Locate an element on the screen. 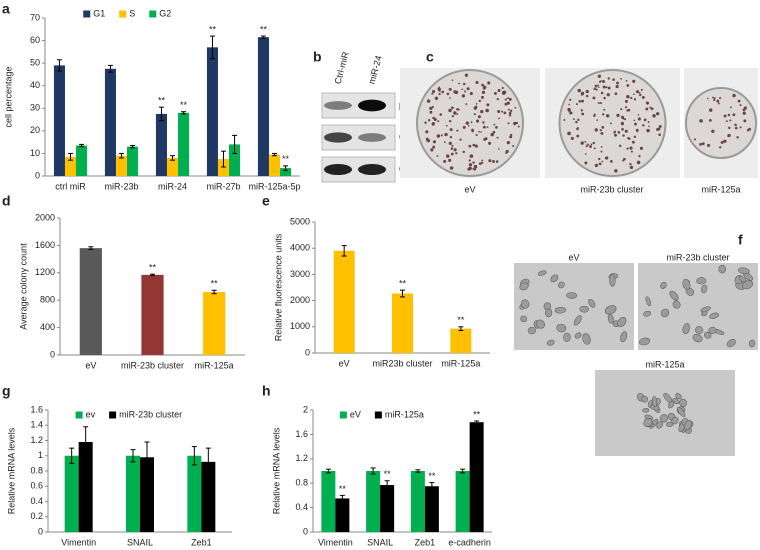 The width and height of the screenshot is (760, 550). y-tick-label: 1.2 is located at coordinates (301, 458).